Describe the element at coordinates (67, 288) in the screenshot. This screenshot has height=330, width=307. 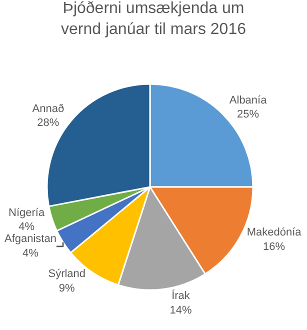
I see `data-label: 9%` at that location.